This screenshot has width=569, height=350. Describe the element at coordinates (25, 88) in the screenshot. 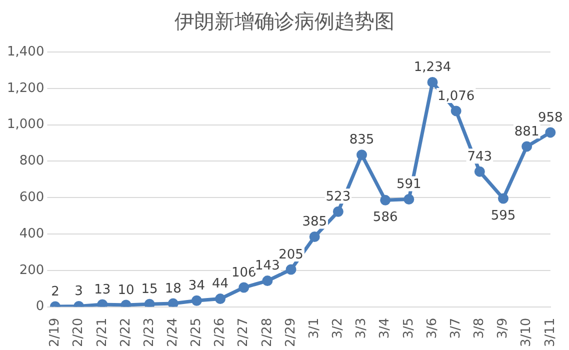

I see `y-tick-label: 1,200` at that location.